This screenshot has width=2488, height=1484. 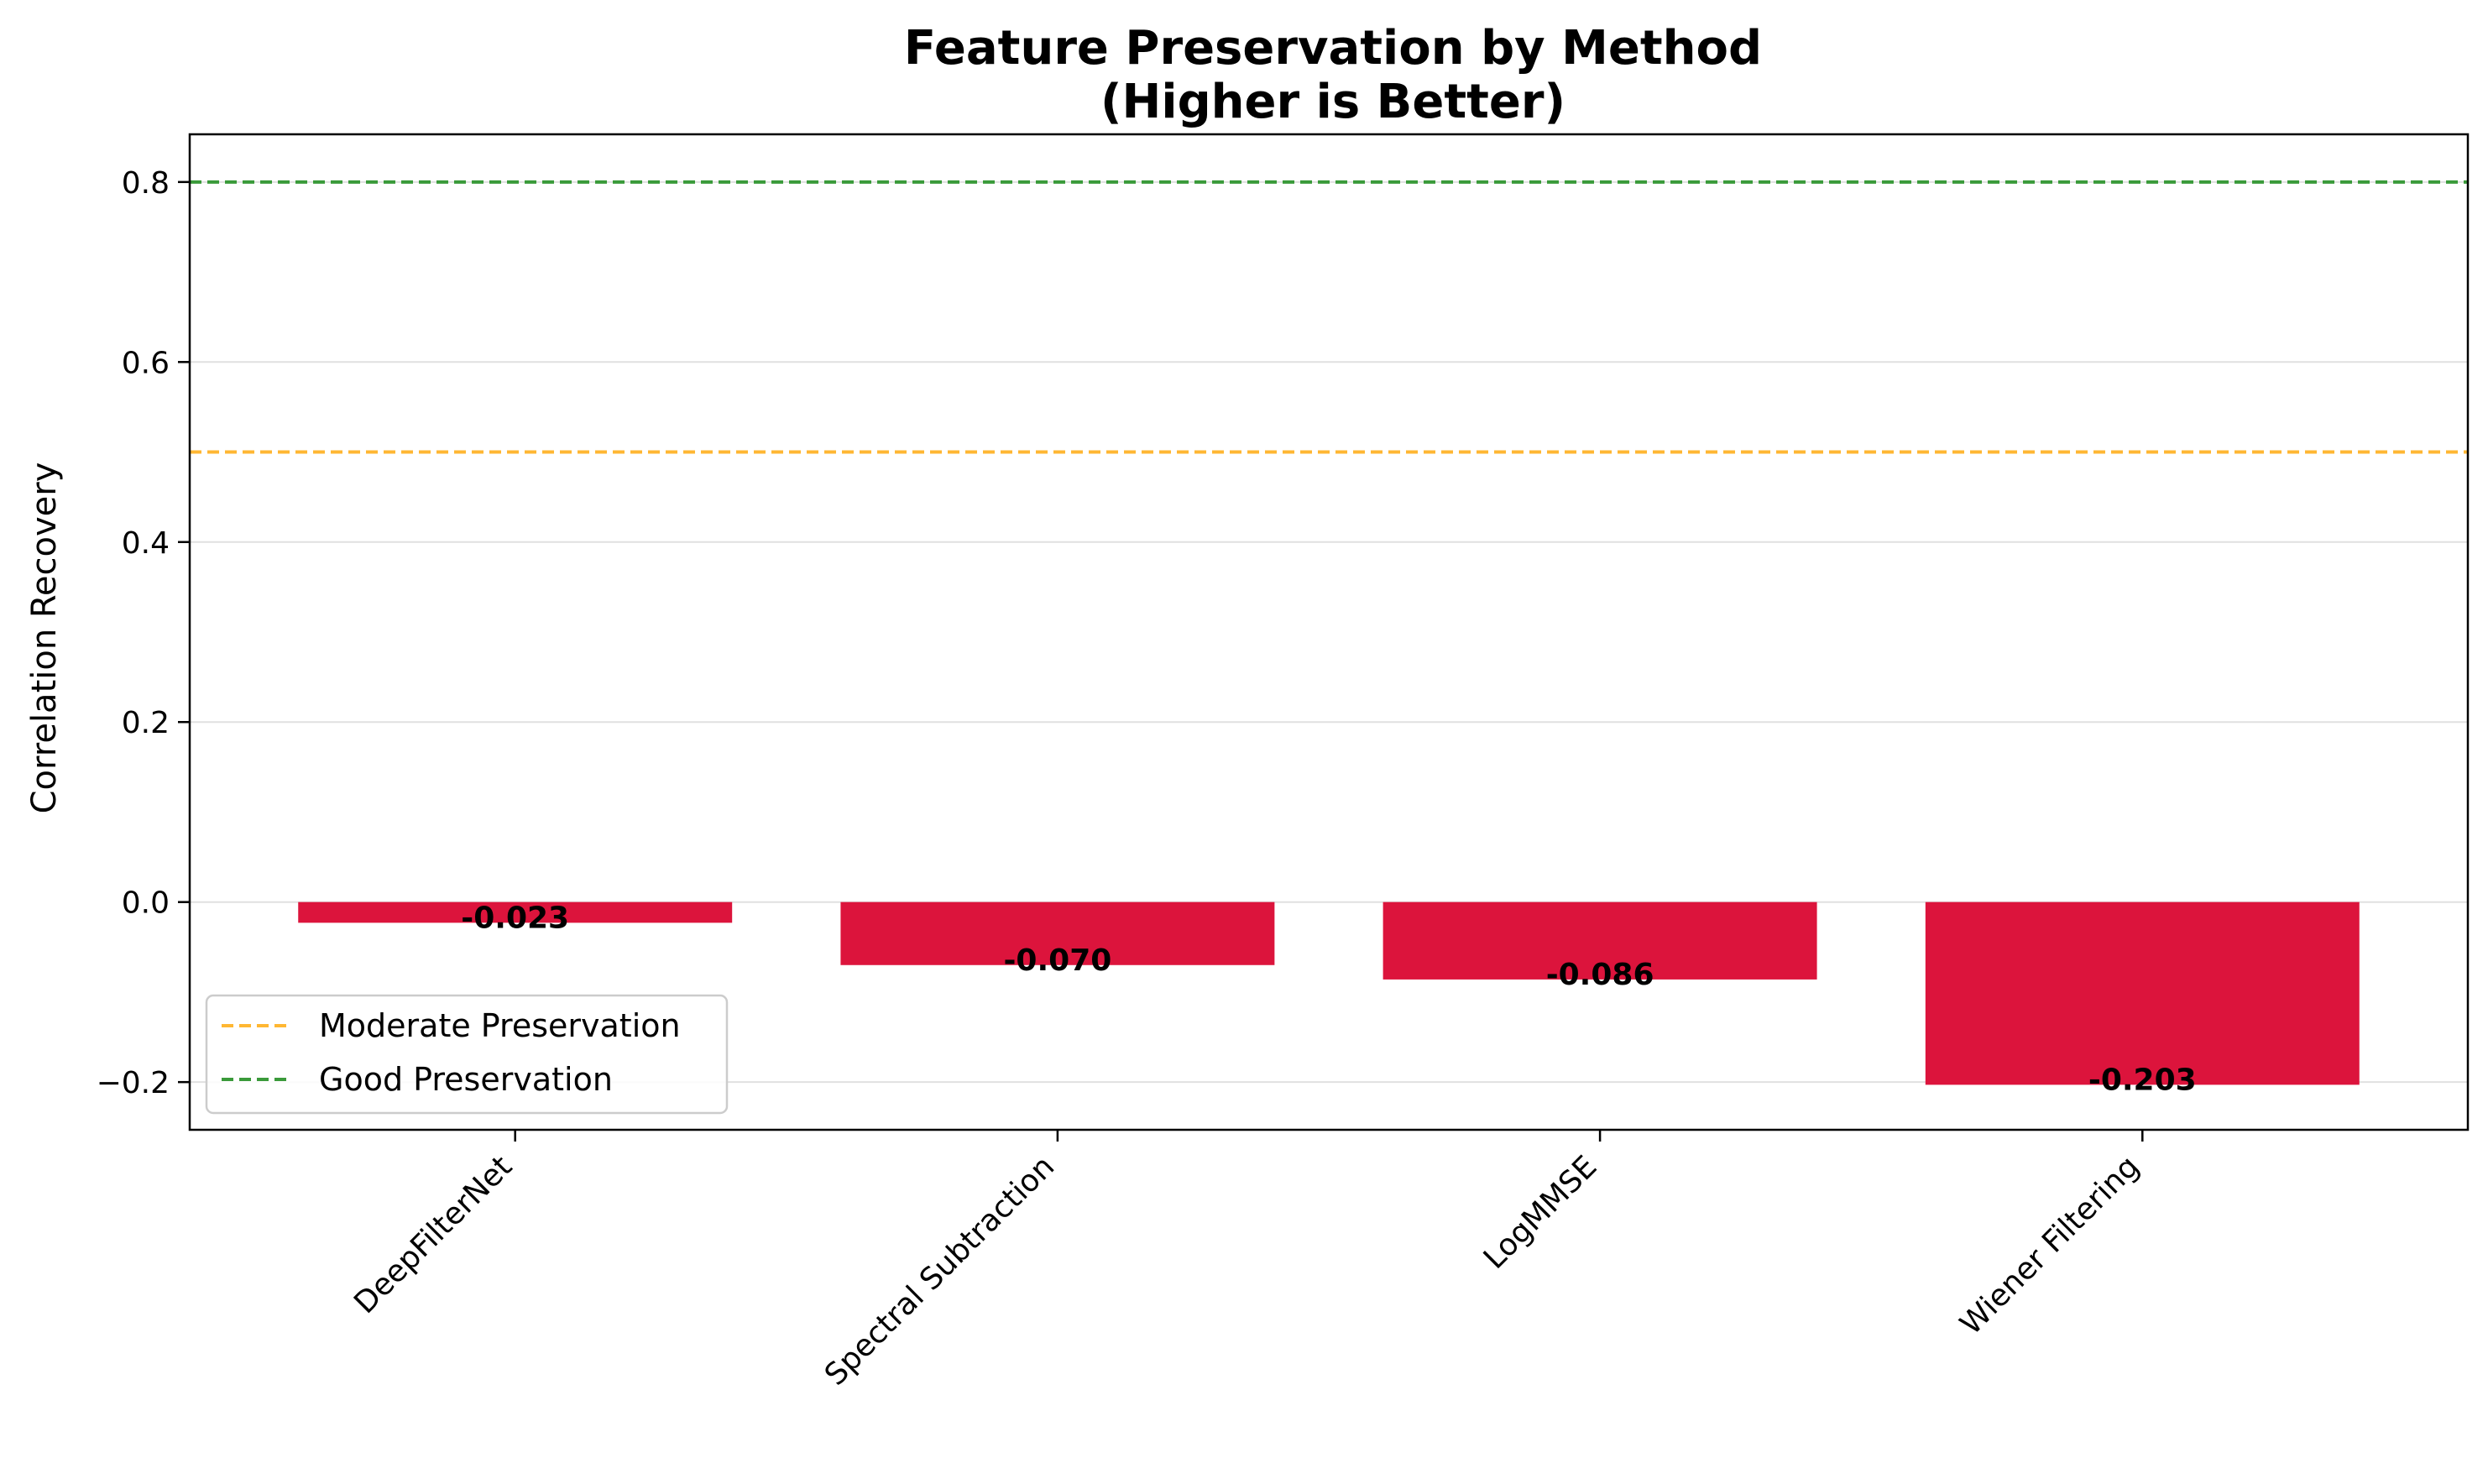 What do you see at coordinates (1057, 933) in the screenshot?
I see `bar-spectral-subtraction` at bounding box center [1057, 933].